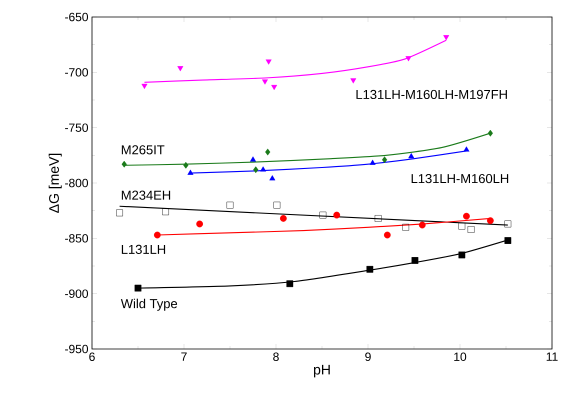  Describe the element at coordinates (552, 356) in the screenshot. I see `x-tick-label: 11` at that location.